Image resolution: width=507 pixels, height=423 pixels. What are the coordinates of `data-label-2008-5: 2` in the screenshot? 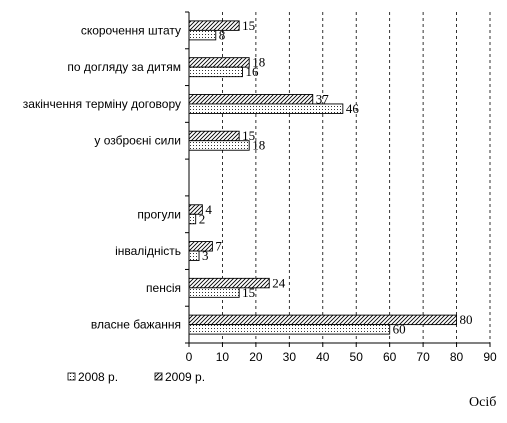 It's located at (202, 218).